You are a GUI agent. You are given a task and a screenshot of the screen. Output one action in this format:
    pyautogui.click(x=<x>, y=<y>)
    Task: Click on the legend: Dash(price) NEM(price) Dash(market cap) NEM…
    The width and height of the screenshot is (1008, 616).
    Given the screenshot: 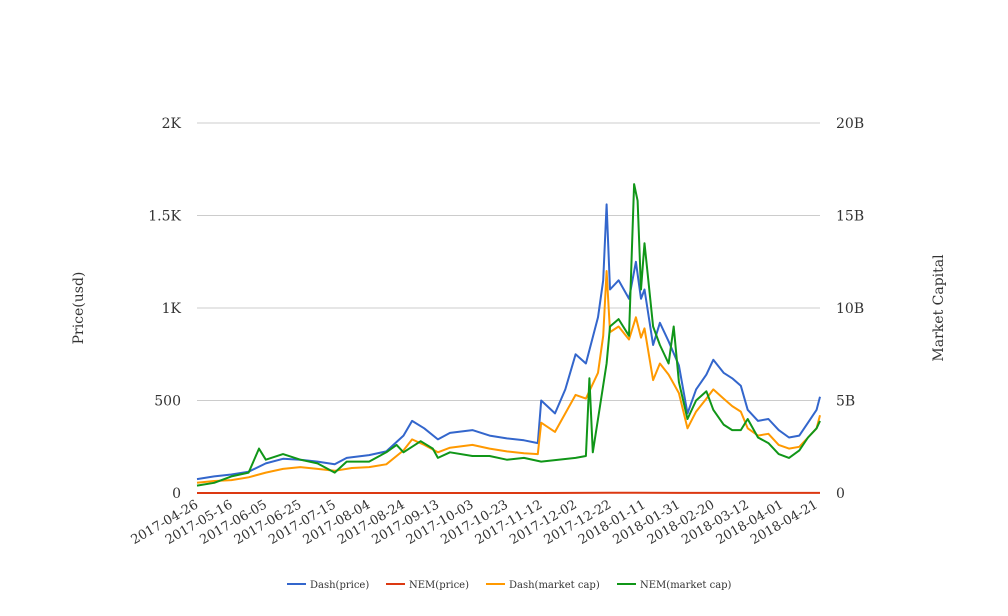 What is the action you would take?
    pyautogui.click(x=509, y=585)
    